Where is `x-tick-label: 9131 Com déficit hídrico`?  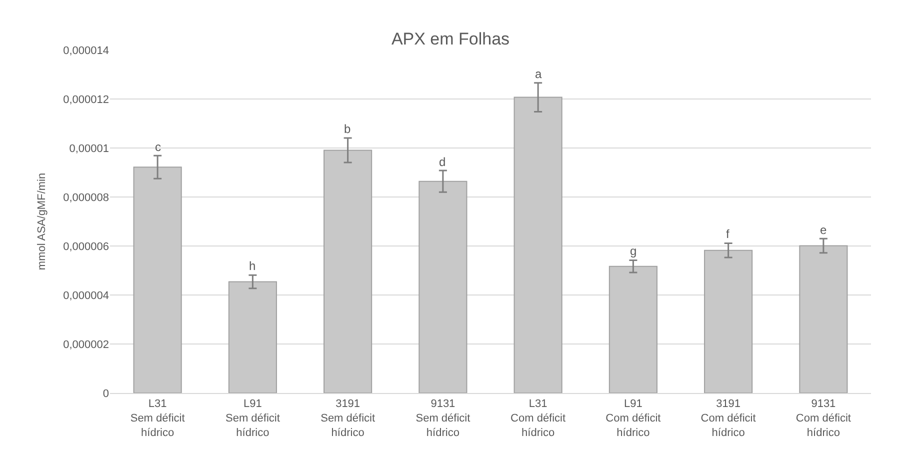 x-tick-label: 9131 Com déficit hídrico is located at coordinates (823, 418).